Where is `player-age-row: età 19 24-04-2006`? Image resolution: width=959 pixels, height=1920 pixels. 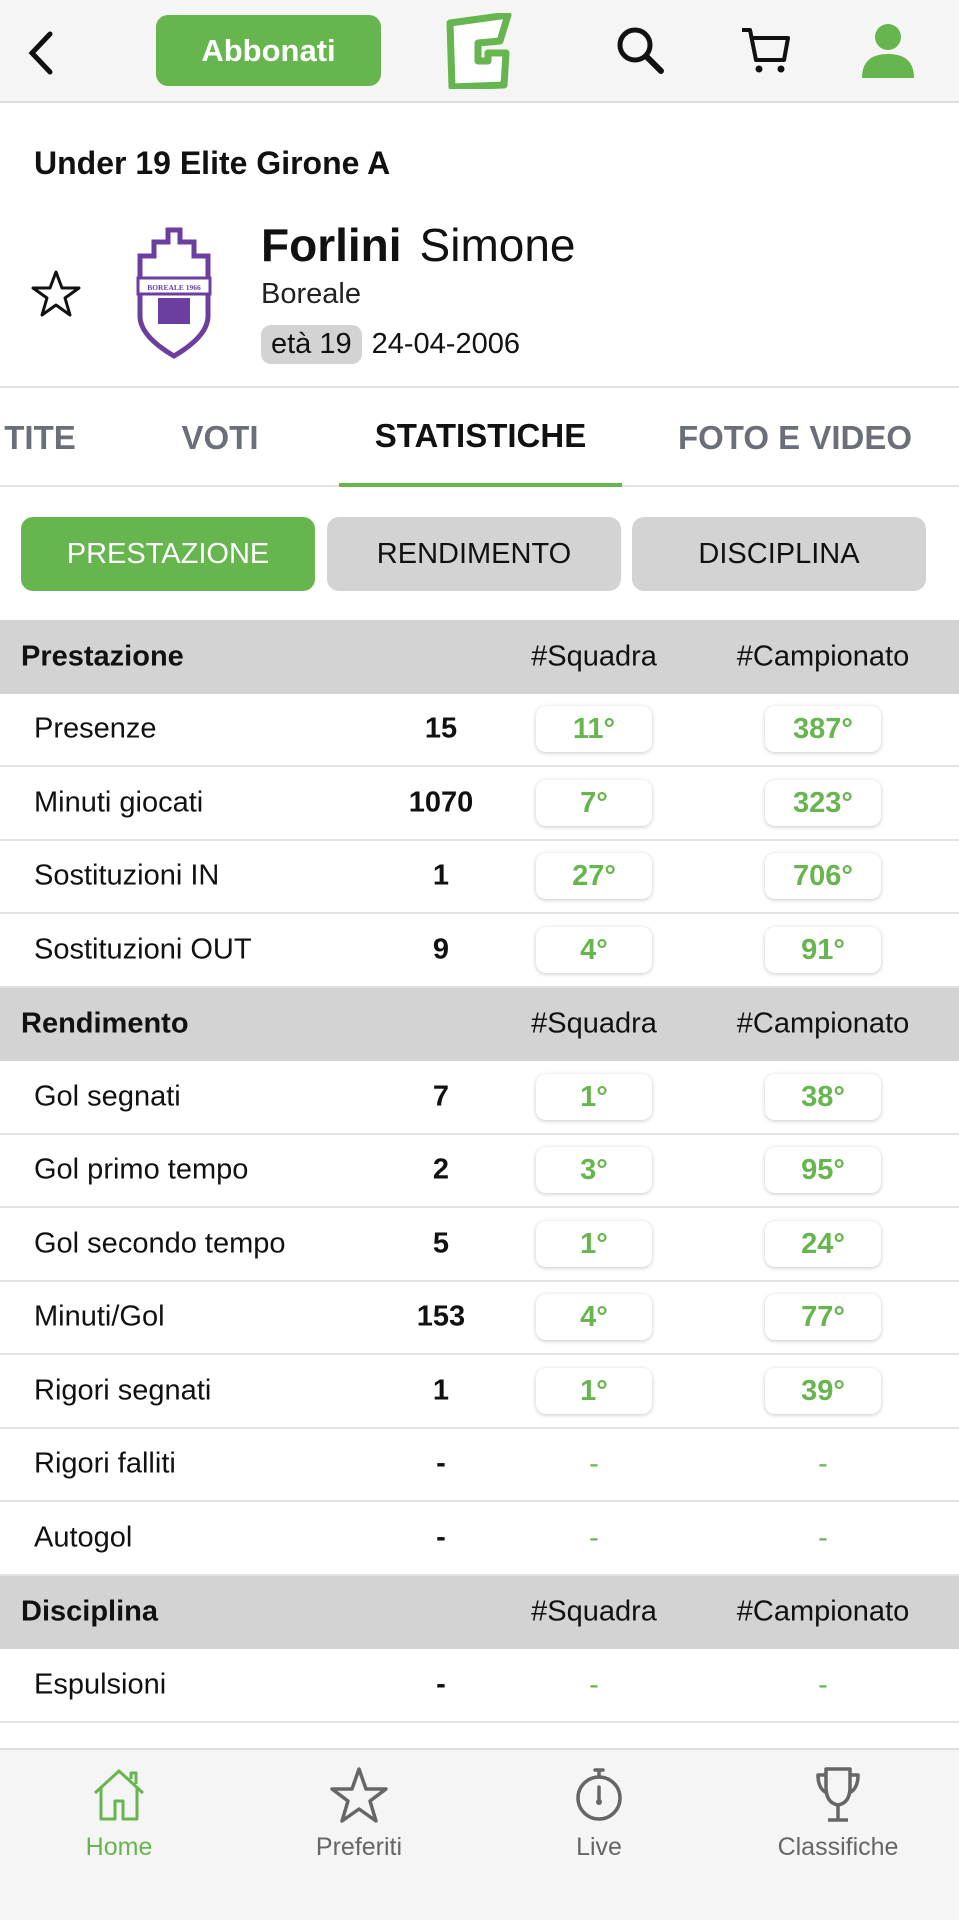
player-age-row: età 19 24-04-2006 is located at coordinates (390, 344).